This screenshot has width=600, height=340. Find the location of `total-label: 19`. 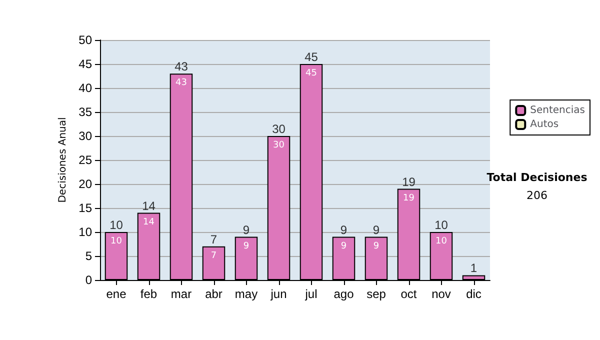

total-label: 19 is located at coordinates (409, 181).